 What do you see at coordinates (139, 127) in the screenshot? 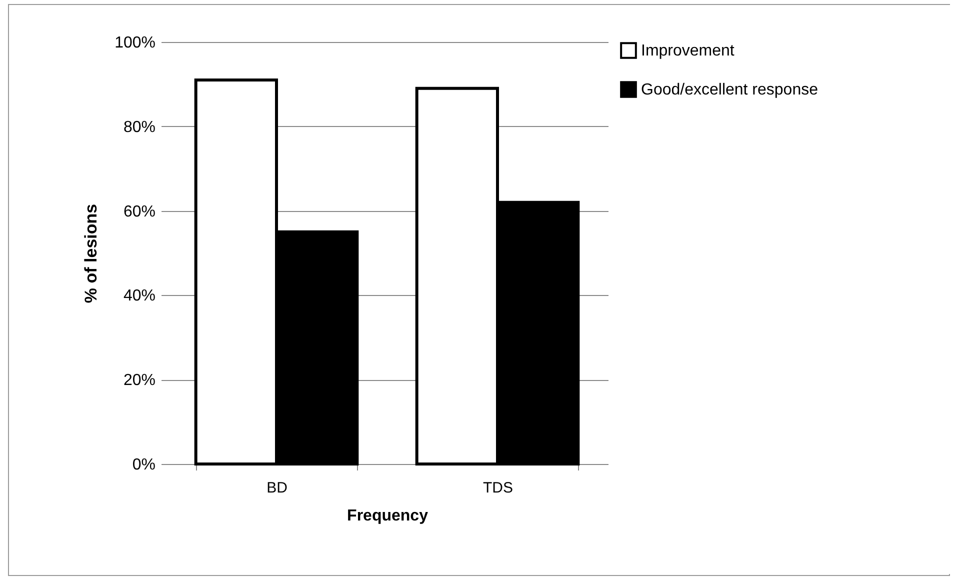
I see `y-tick-label: 80%` at bounding box center [139, 127].